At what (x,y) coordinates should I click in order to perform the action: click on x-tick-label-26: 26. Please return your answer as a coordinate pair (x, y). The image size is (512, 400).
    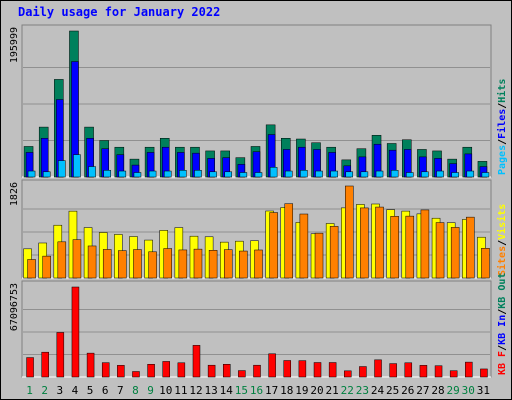
    Looking at the image, I should click on (407, 390).